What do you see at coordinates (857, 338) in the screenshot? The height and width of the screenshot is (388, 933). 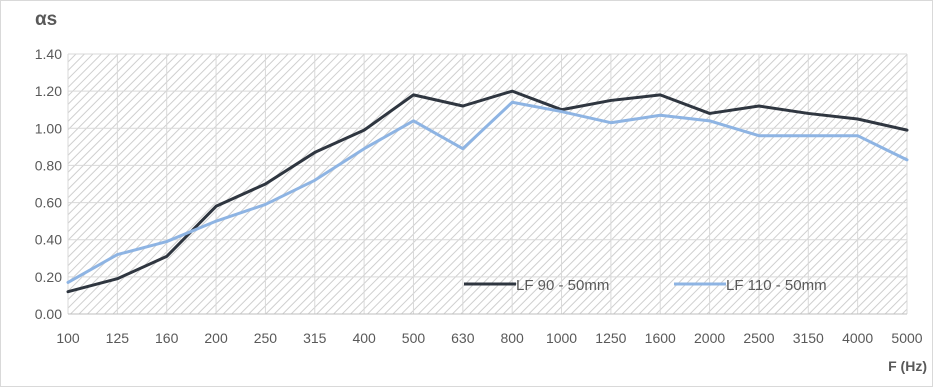 I see `x-tick-label: 4000` at bounding box center [857, 338].